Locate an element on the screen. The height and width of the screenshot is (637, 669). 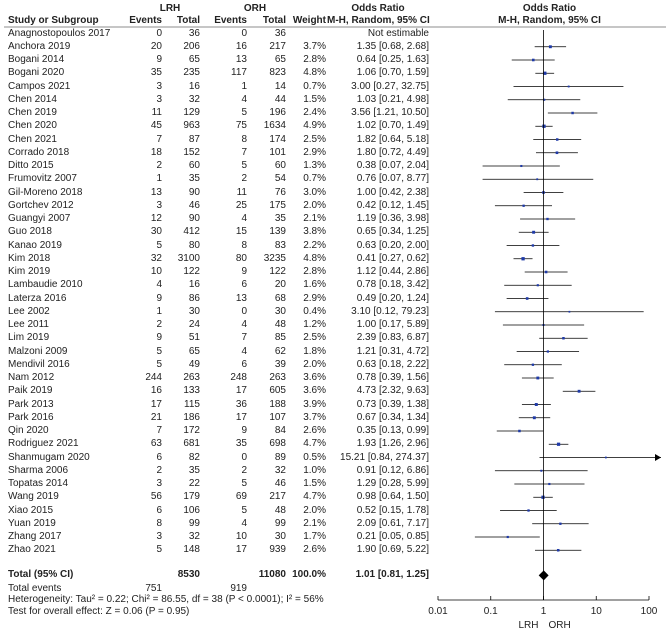
total-lrh: 179 is located at coordinates (191, 497).